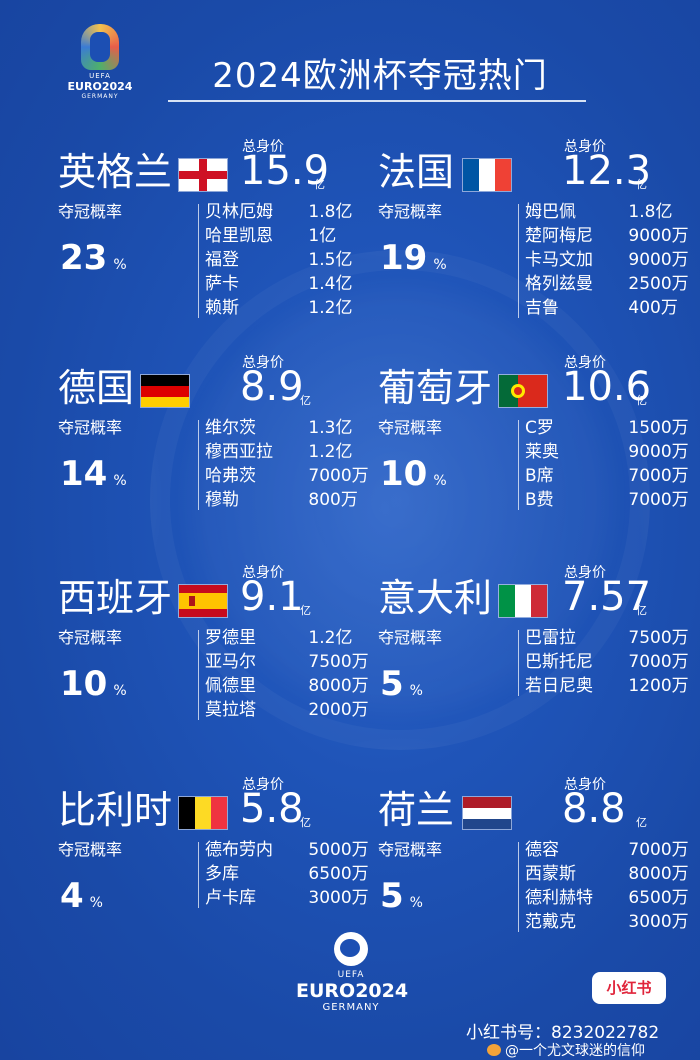  What do you see at coordinates (539, 500) in the screenshot?
I see `player-name: B费` at bounding box center [539, 500].